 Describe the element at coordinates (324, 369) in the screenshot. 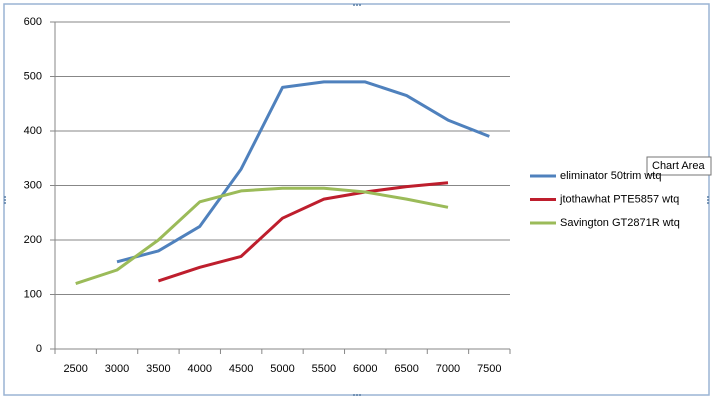

I see `x-tick-label: 5500` at that location.